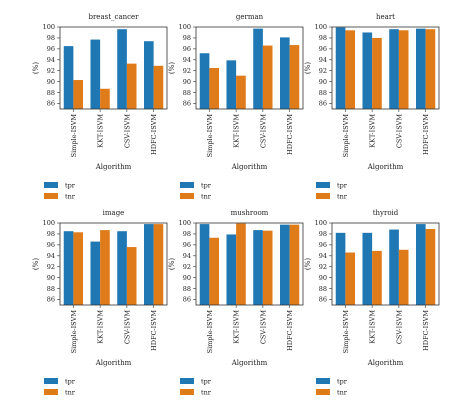 This screenshot has height=414, width=474. I want to click on chart-title: heart, so click(385, 17).